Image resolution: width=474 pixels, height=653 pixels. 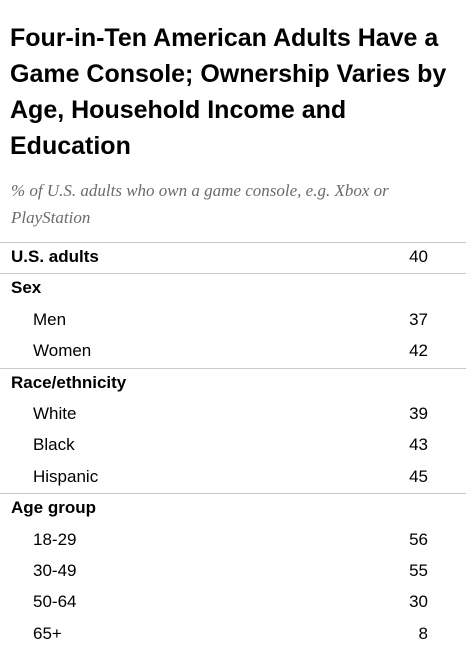 I want to click on row-value: 43, so click(x=418, y=445).